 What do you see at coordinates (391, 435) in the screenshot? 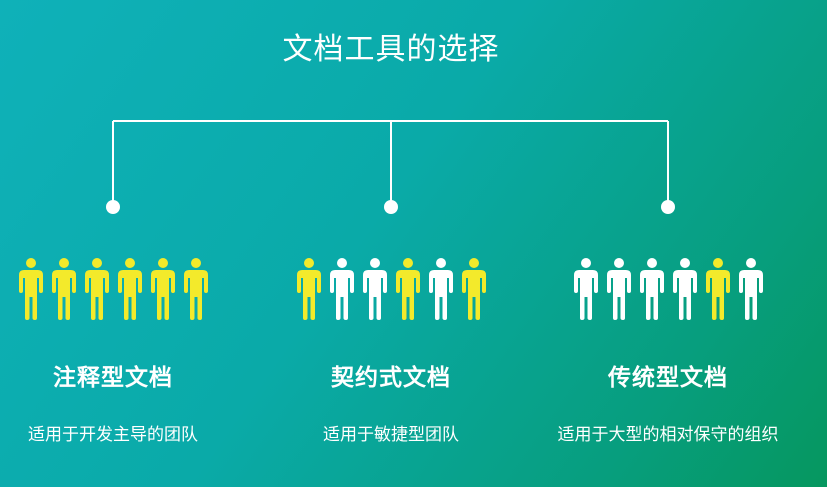
I see `column-description: 适用于敏捷型团队` at bounding box center [391, 435].